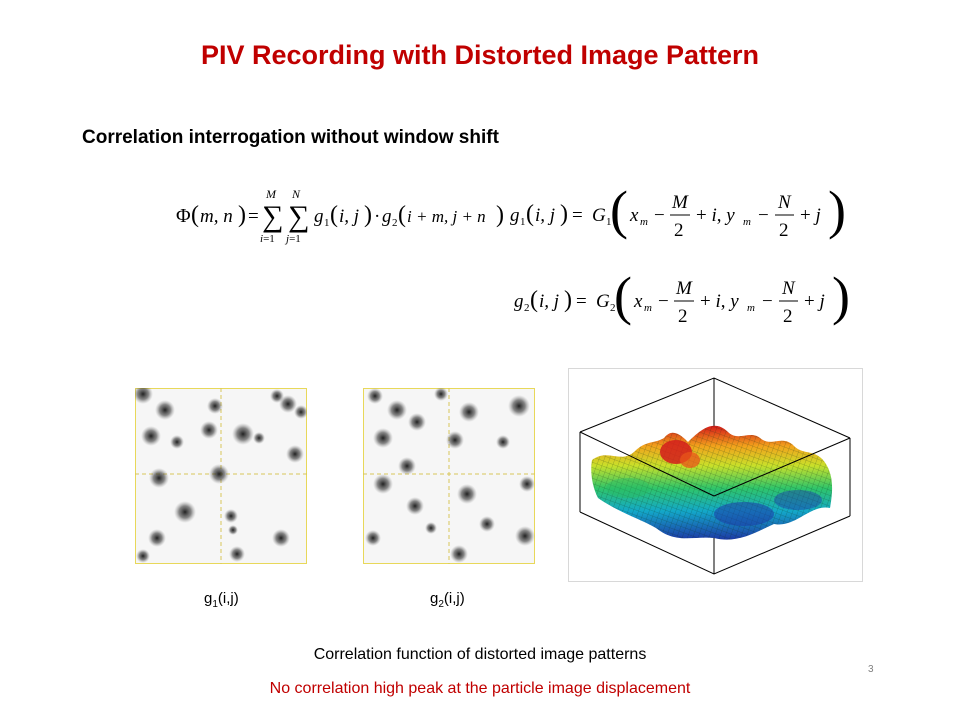 Image resolution: width=960 pixels, height=720 pixels. Describe the element at coordinates (441, 604) in the screenshot. I see `g2-caption-sub: 2` at that location.